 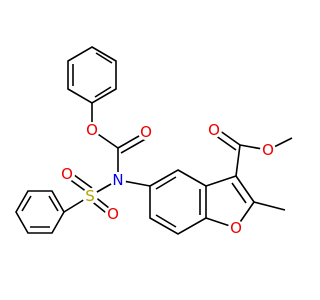 I want to click on atom-label: N, so click(x=117, y=180).